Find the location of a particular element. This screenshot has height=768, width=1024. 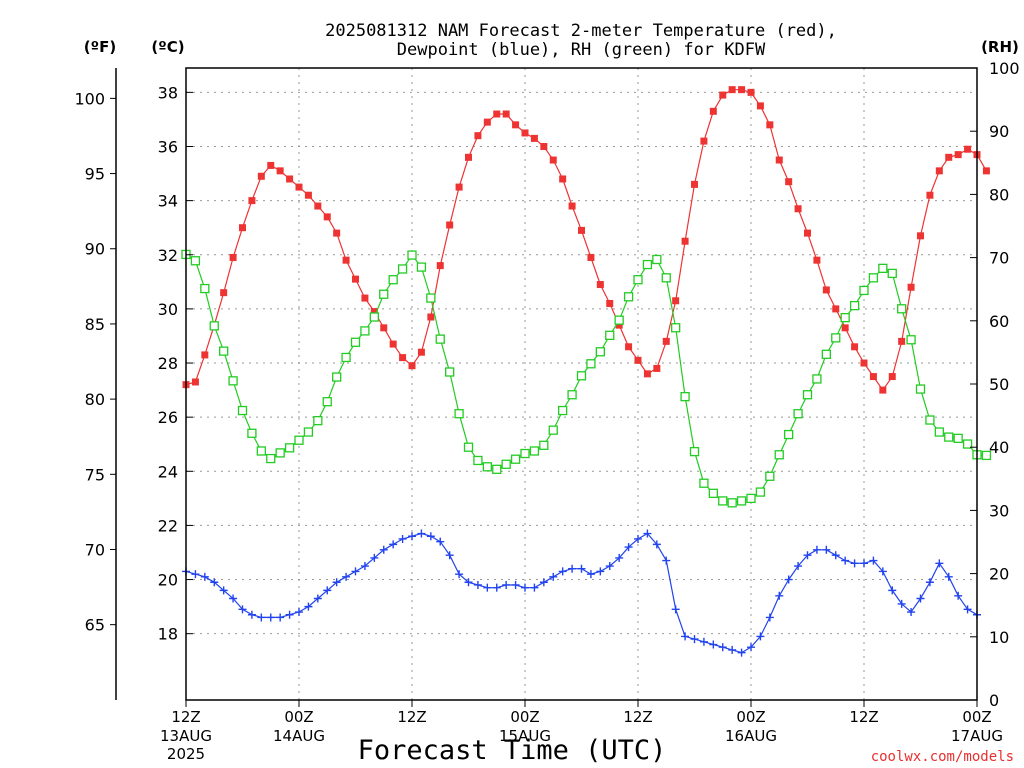

celsius-tick-label: 26 is located at coordinates (168, 417).